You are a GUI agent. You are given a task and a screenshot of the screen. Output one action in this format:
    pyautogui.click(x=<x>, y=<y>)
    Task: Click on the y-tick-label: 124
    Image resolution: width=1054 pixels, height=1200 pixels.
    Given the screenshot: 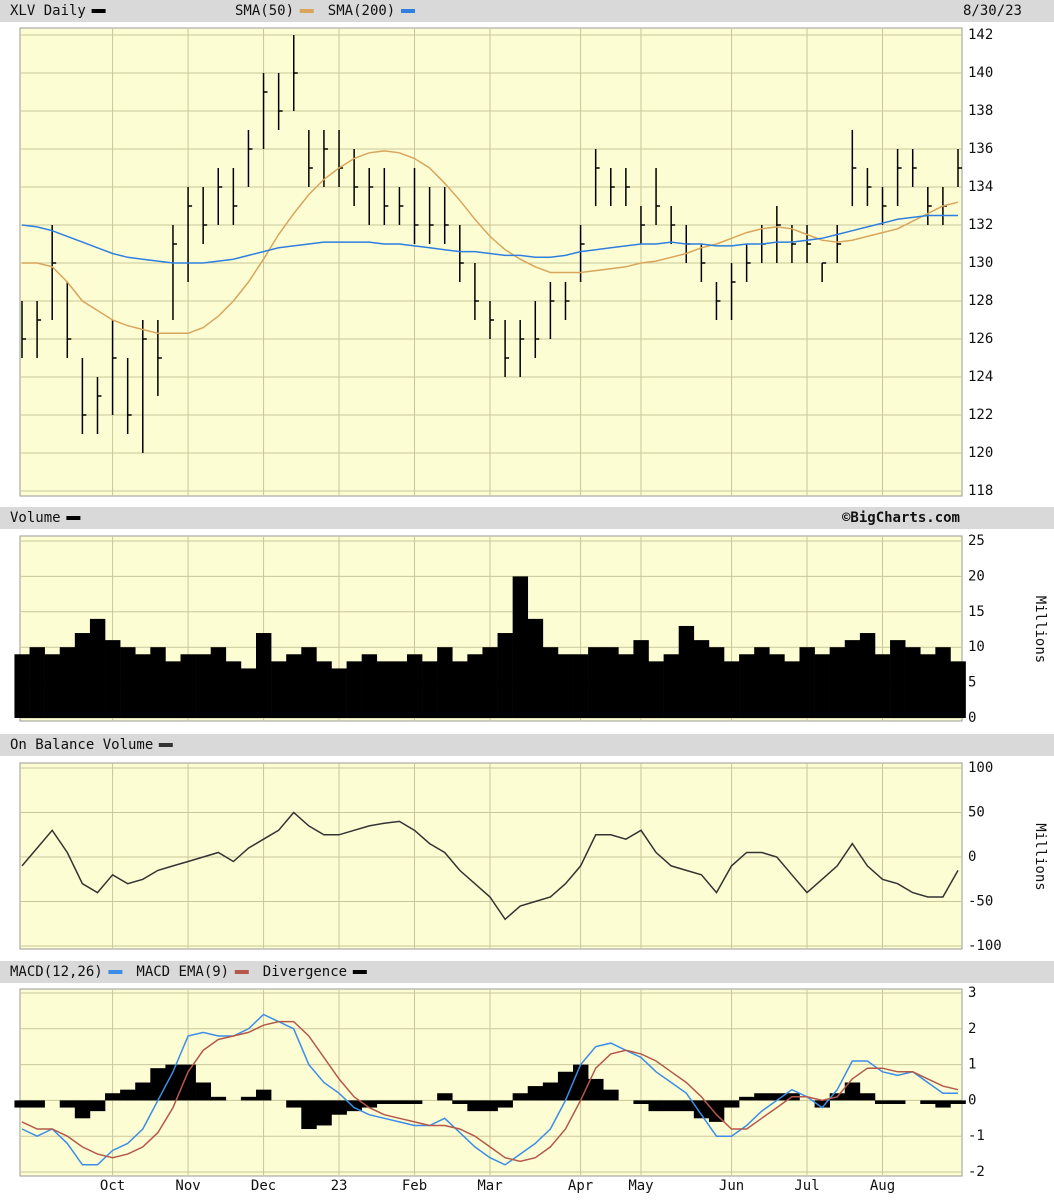 What is the action you would take?
    pyautogui.click(x=980, y=377)
    